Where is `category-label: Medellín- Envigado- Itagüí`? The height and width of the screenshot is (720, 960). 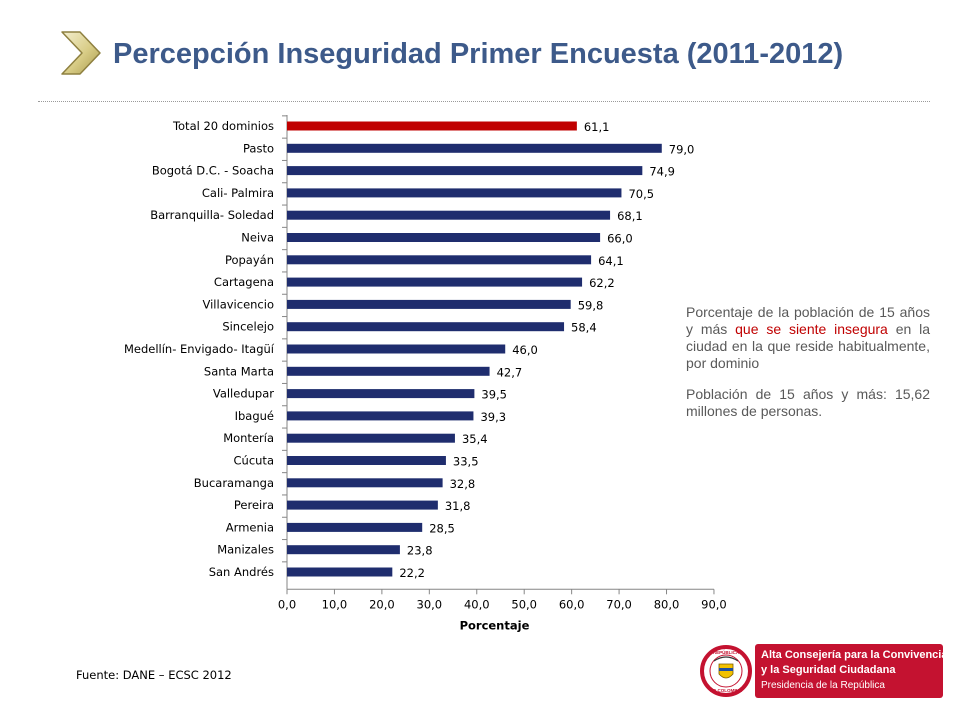 category-label: Medellín- Envigado- Itagüí is located at coordinates (199, 349).